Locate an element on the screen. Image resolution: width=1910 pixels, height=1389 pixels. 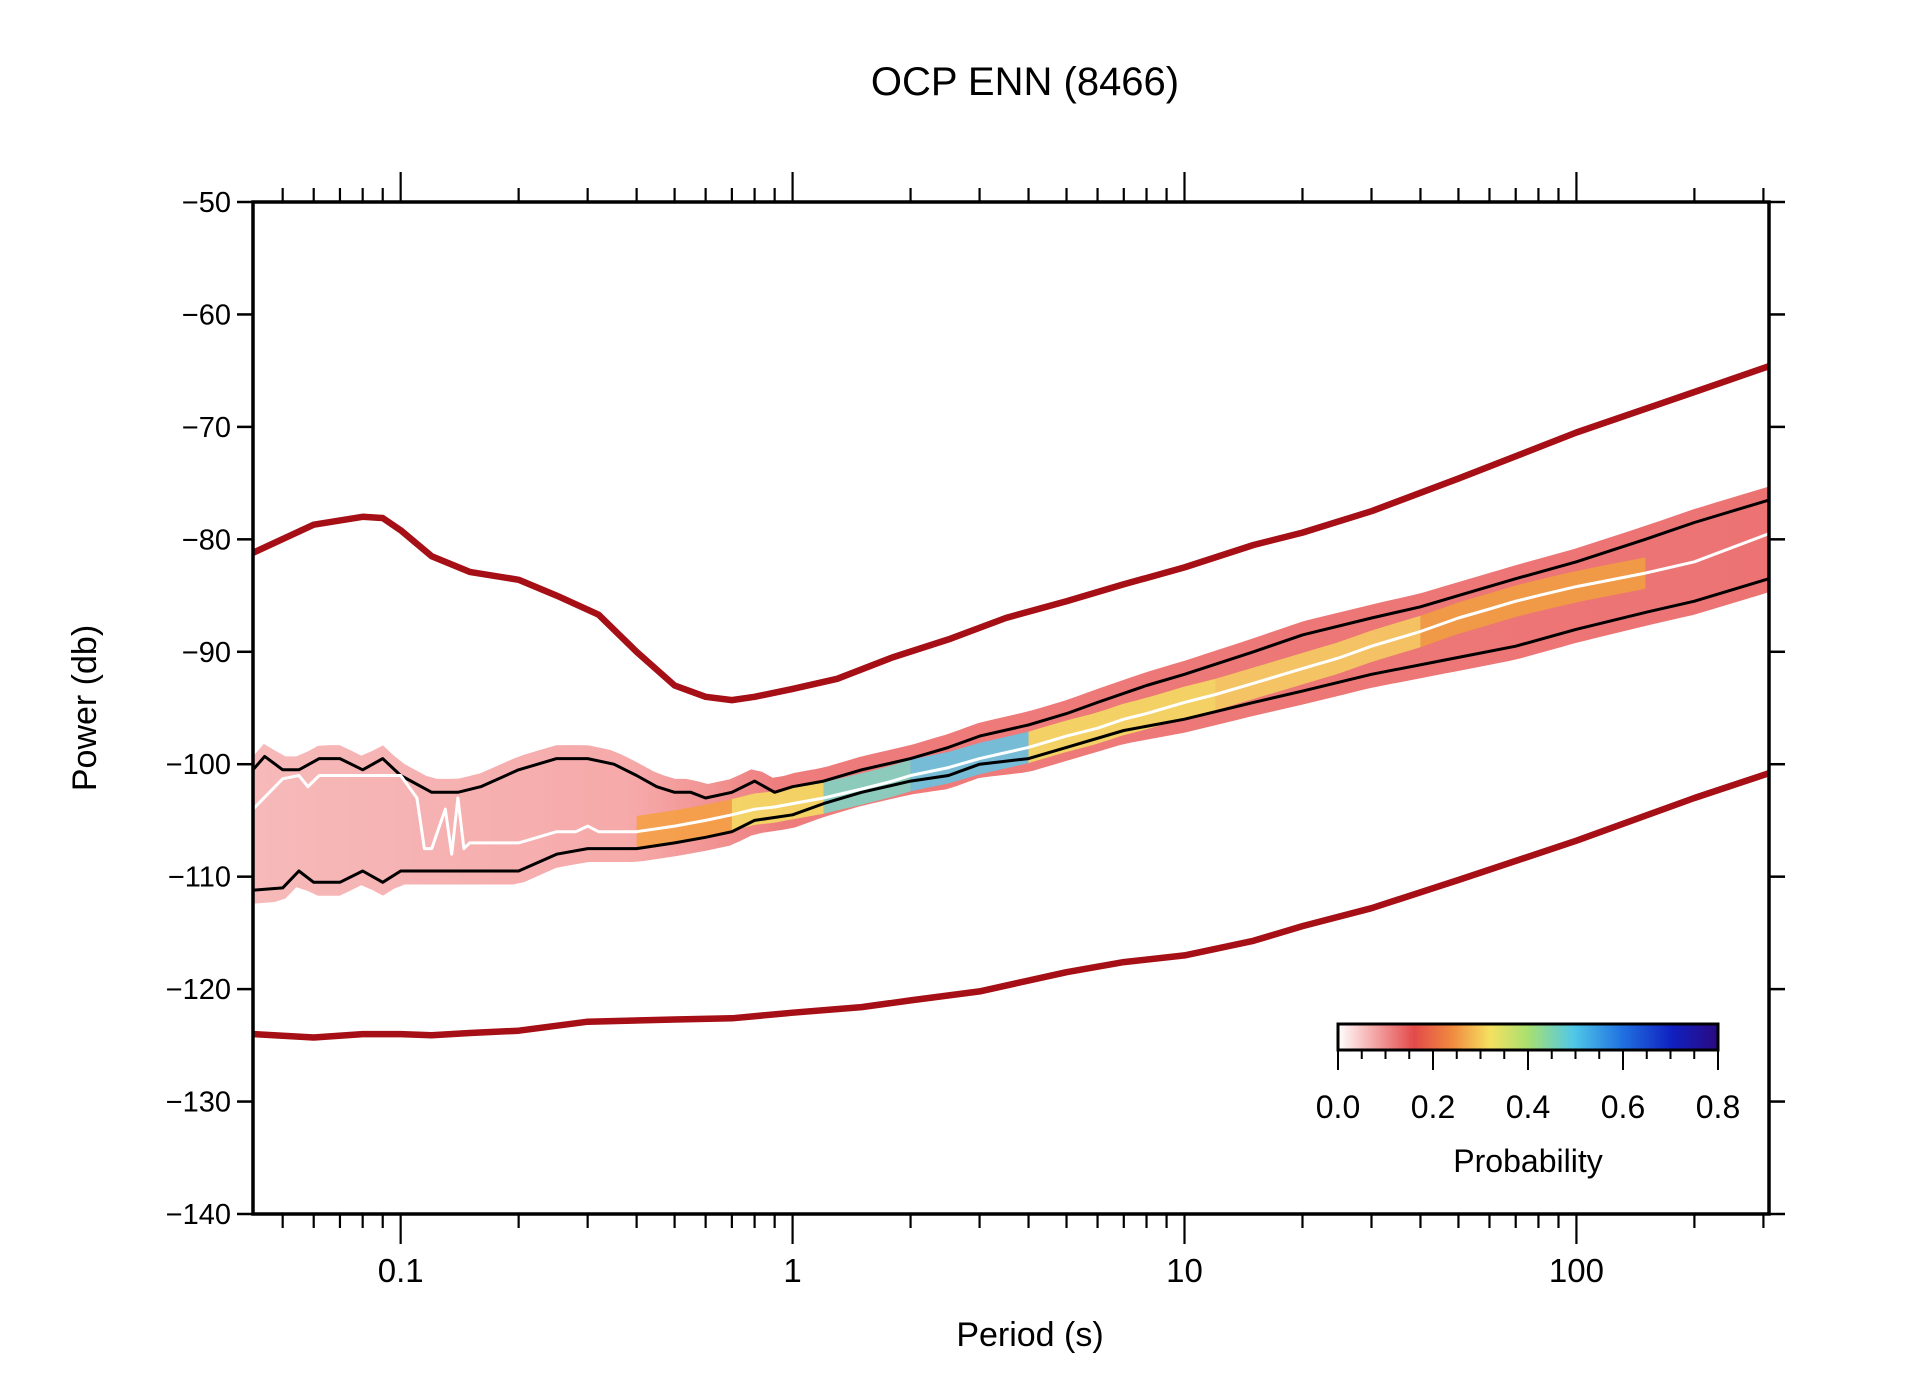
y-tick-label: −130 is located at coordinates (198, 1103).